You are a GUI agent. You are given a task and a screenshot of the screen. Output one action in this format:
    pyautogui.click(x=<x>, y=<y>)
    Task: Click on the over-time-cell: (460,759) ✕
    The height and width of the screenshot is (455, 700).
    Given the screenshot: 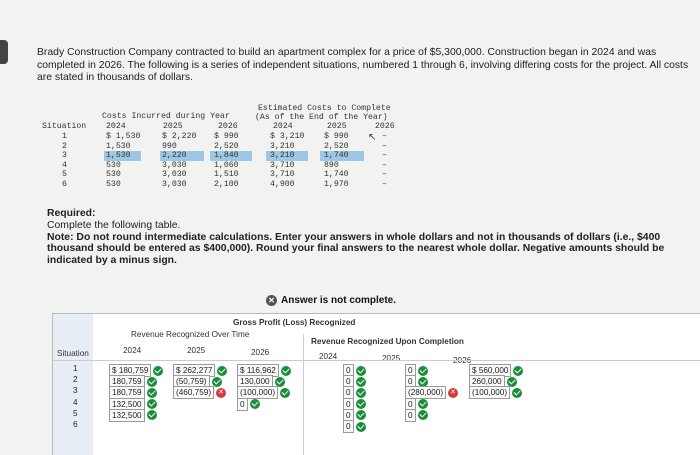 What is the action you would take?
    pyautogui.click(x=200, y=393)
    